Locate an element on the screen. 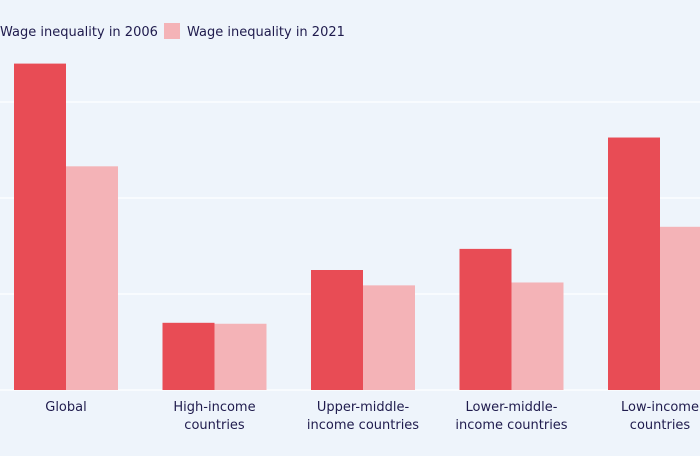 The width and height of the screenshot is (700, 456). legend-label-2006: Wage inequality in 2006 is located at coordinates (79, 32).